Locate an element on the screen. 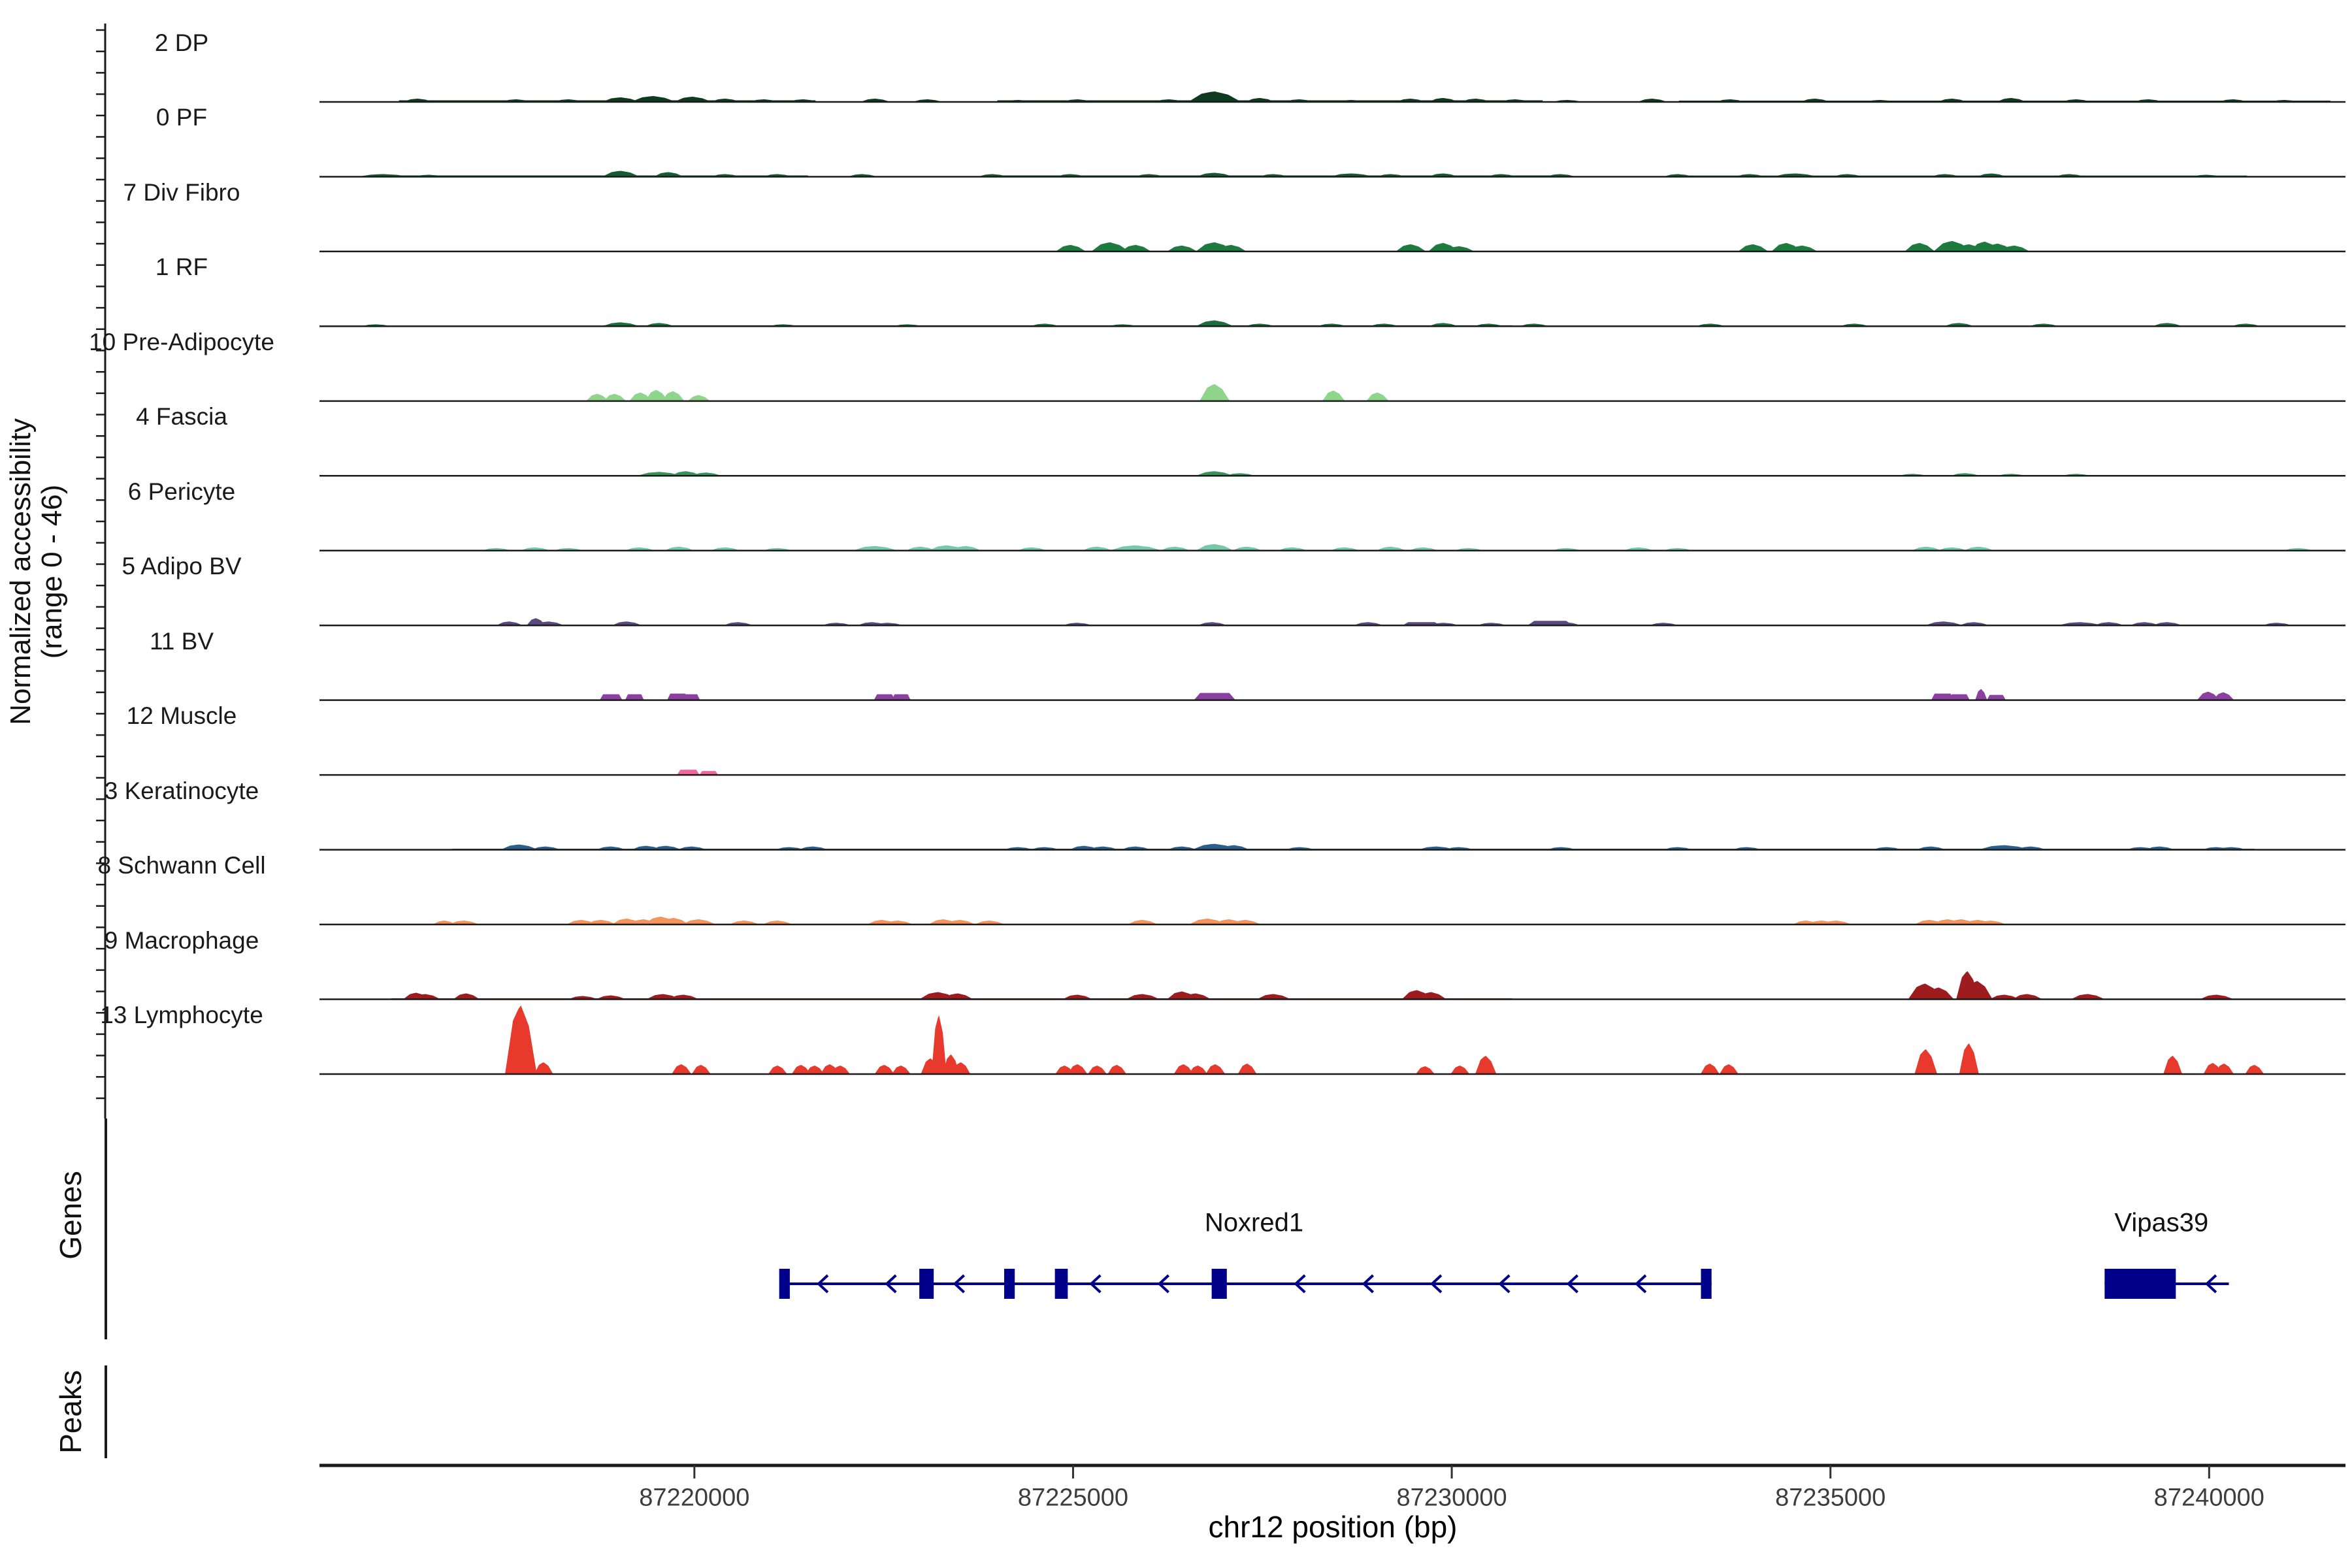 The height and width of the screenshot is (1568, 2352). track-label-9-macrophage: 9 Macrophage is located at coordinates (181, 940).